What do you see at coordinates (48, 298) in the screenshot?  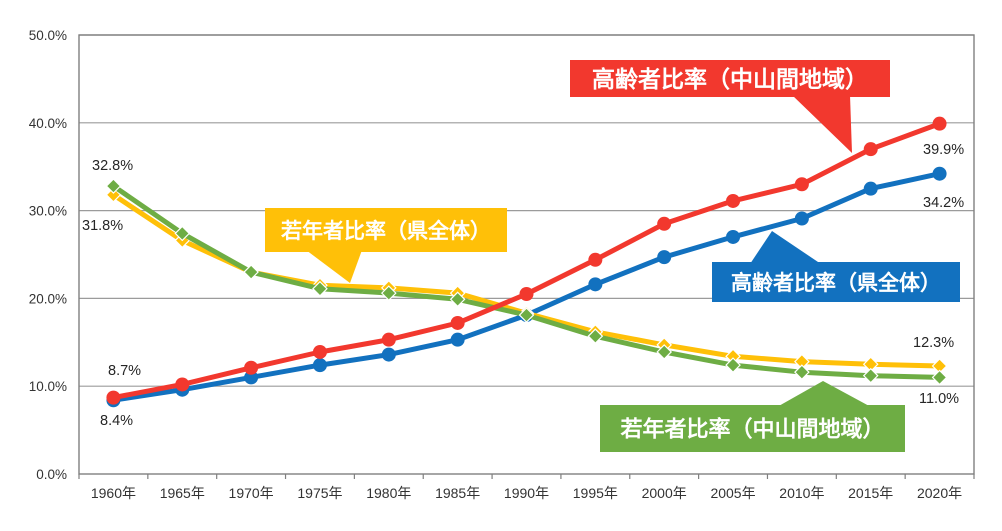 I see `y-axis-label: 20.0%` at bounding box center [48, 298].